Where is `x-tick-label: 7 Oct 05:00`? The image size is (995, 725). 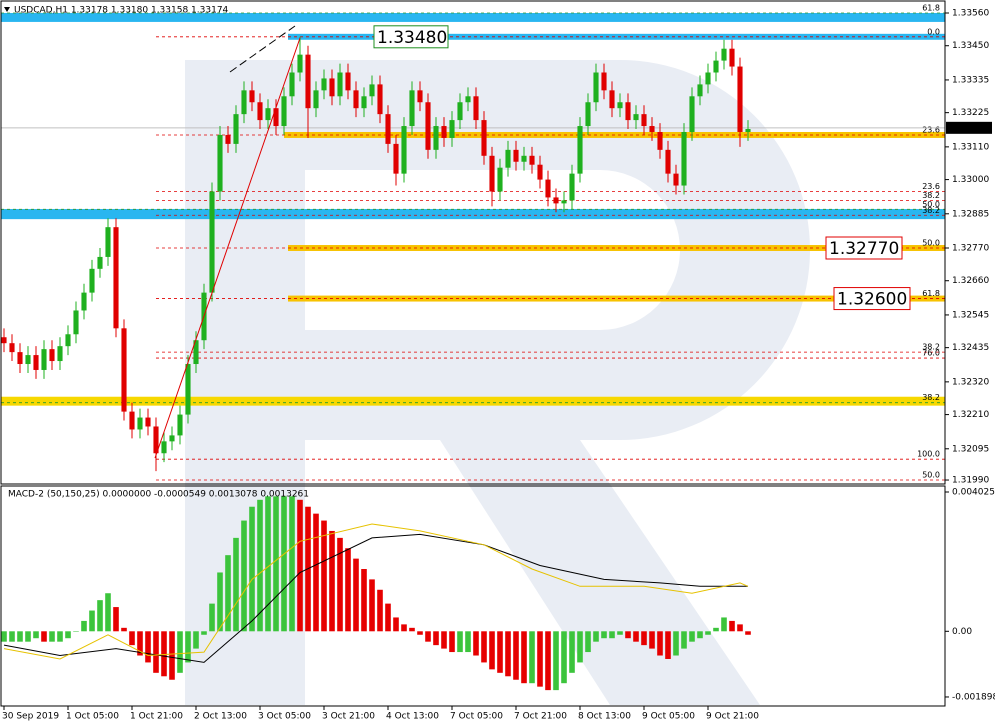 x-tick-label: 7 Oct 05:00 is located at coordinates (476, 717).